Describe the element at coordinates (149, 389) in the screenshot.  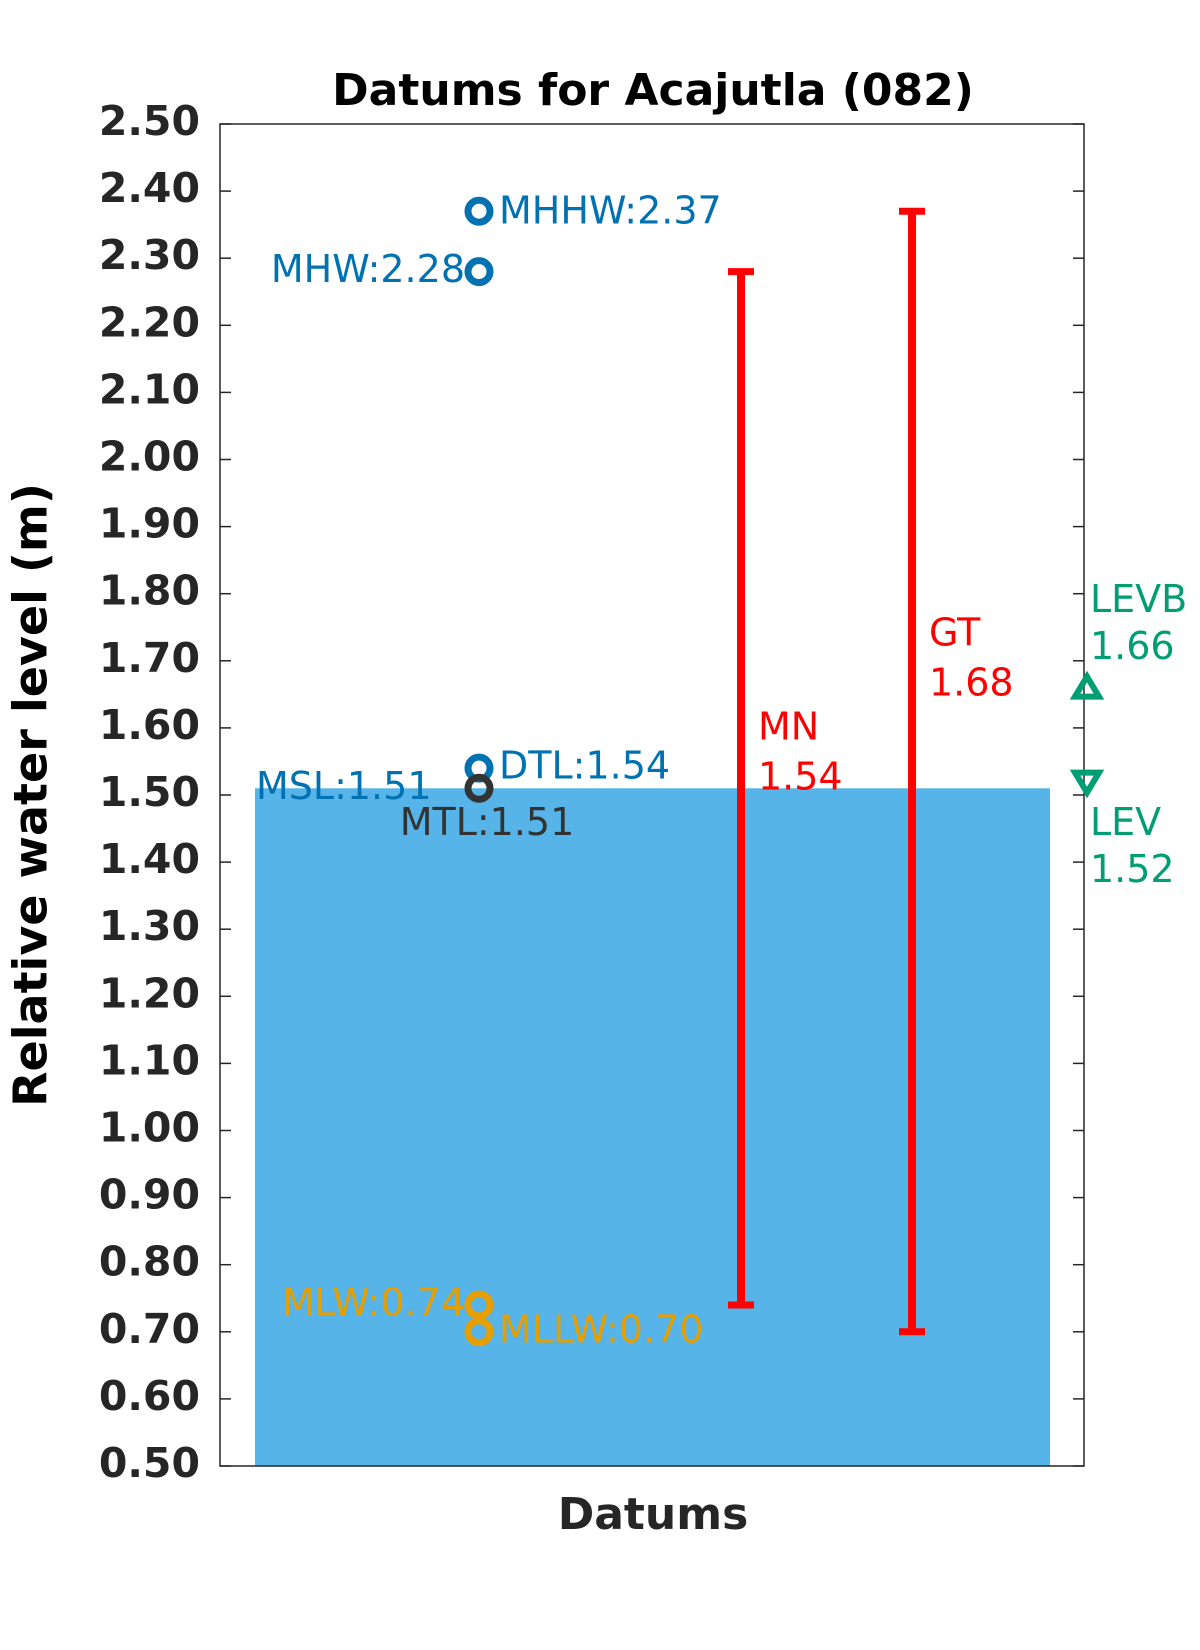
I see `y-tick-label: 2.10` at that location.